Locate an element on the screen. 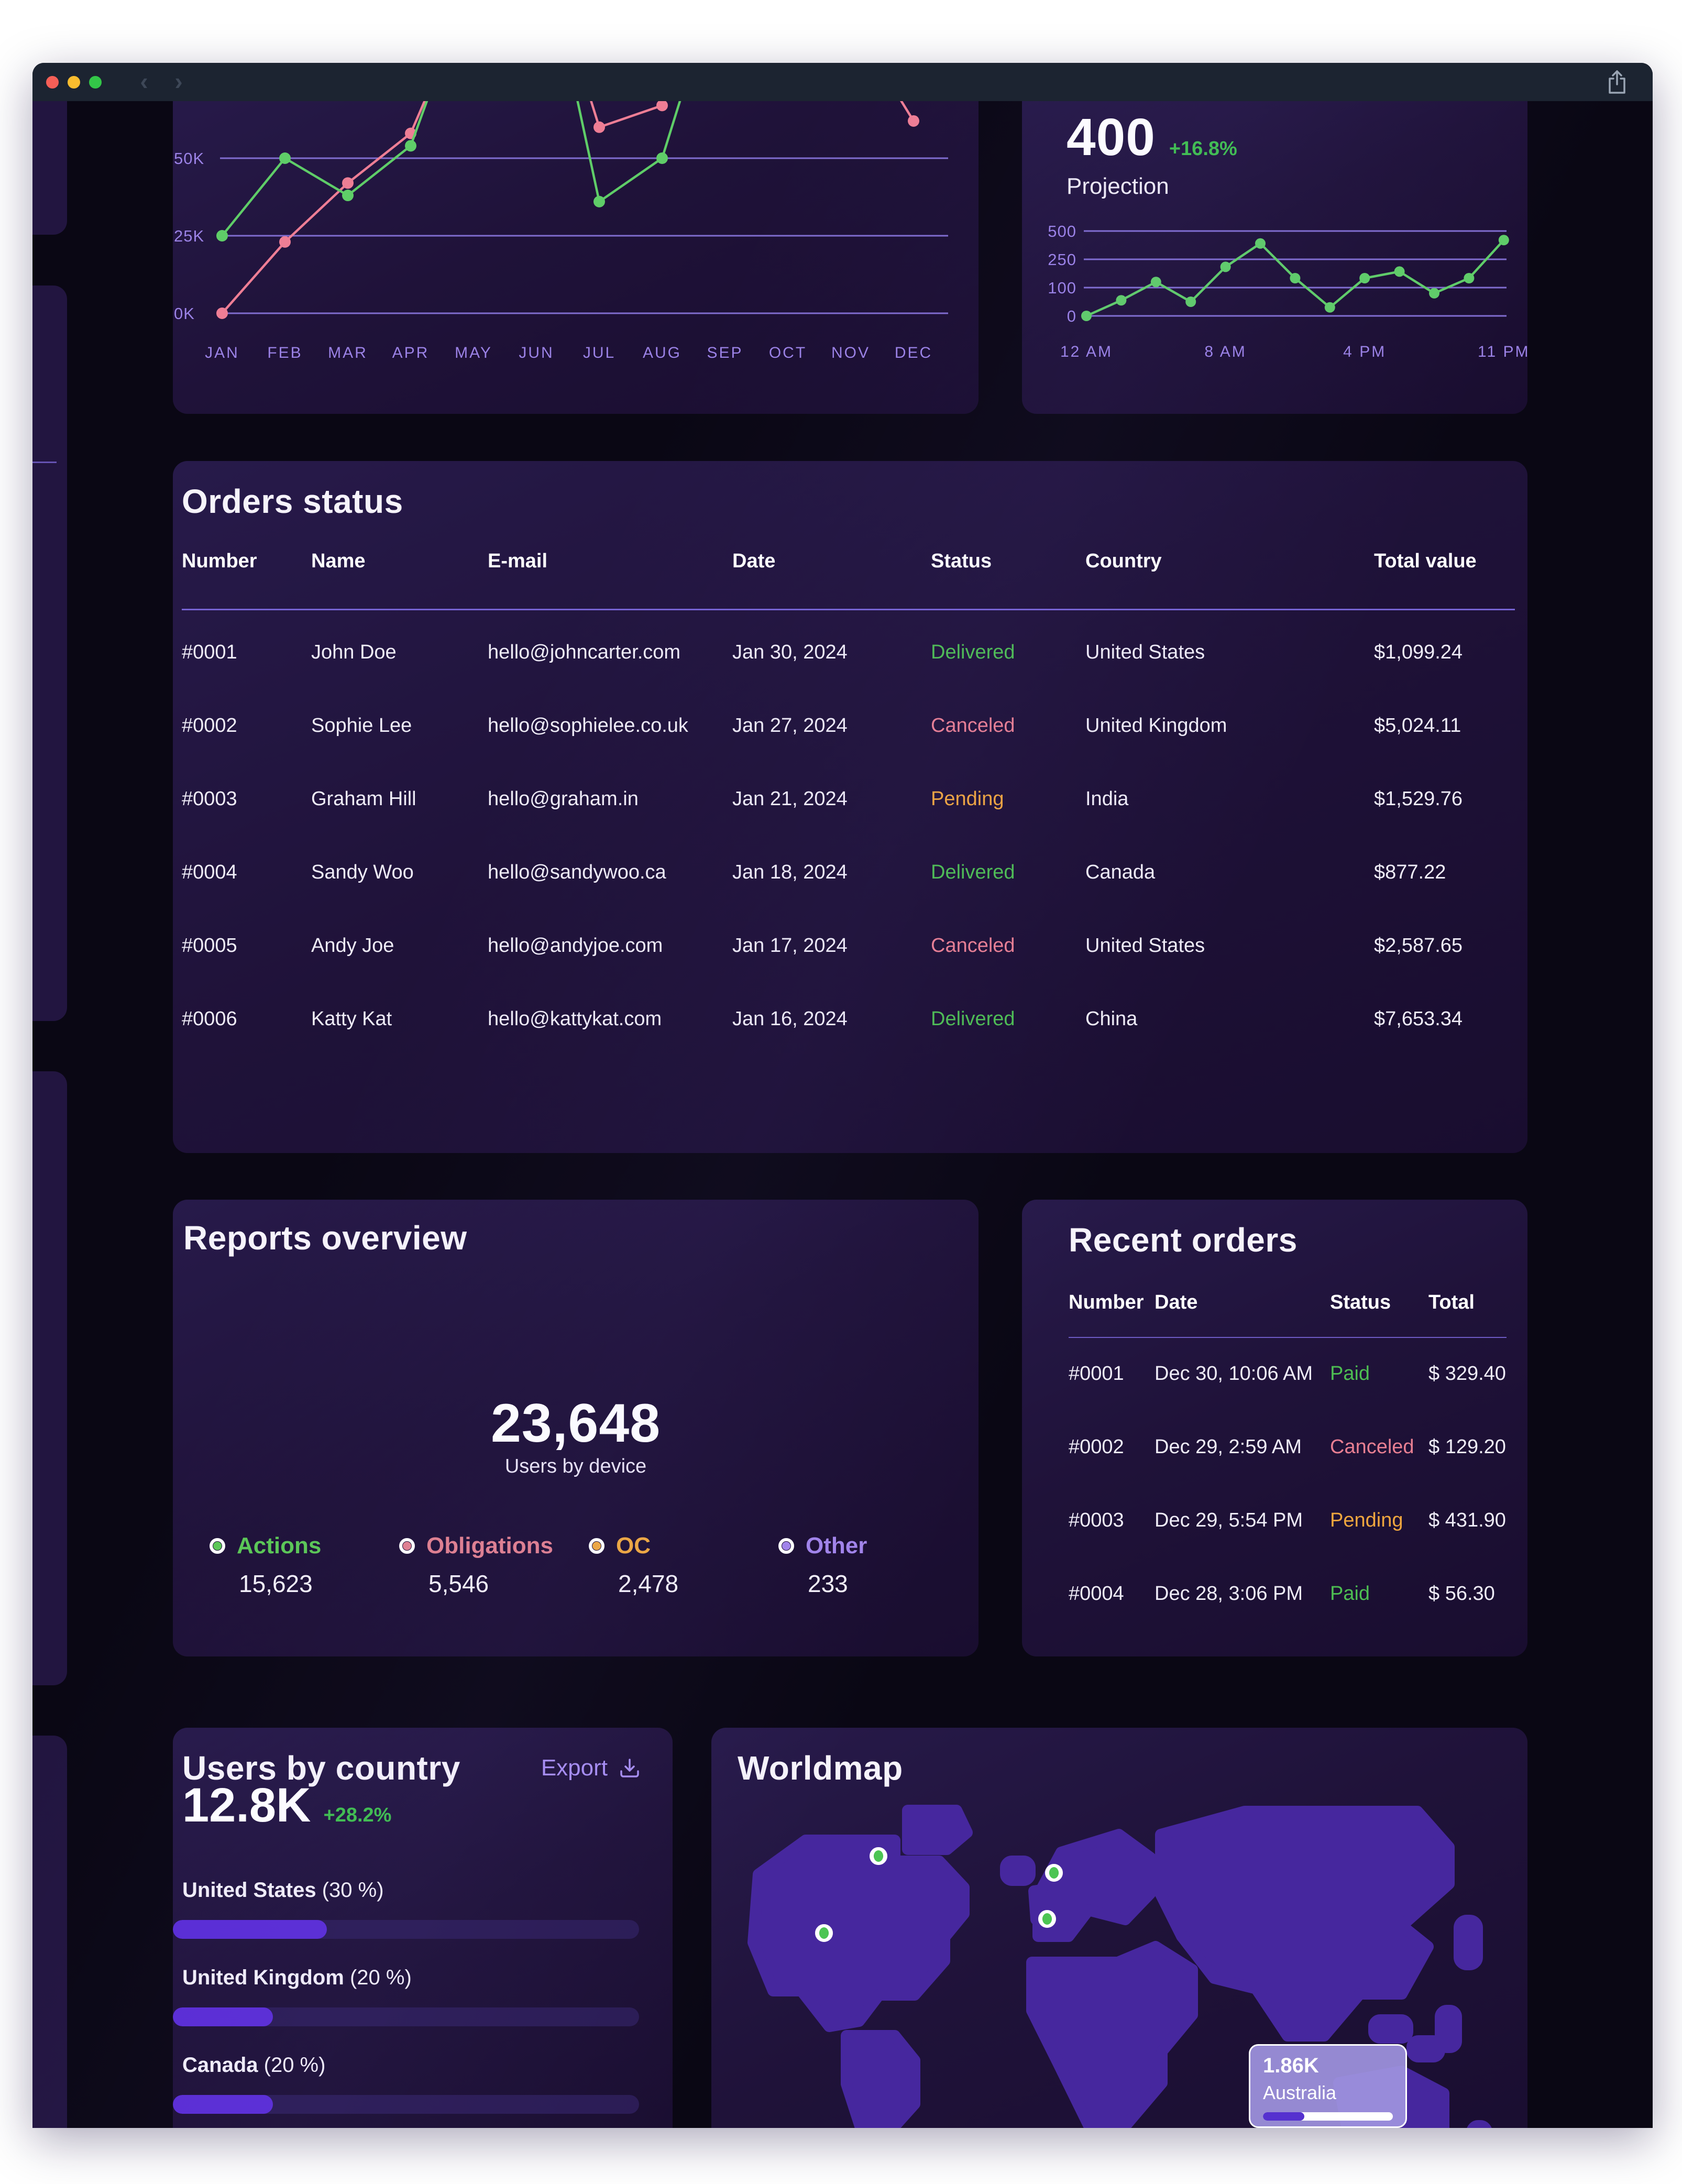 The height and width of the screenshot is (2184, 1682). svg-text: 250 is located at coordinates (1062, 259).